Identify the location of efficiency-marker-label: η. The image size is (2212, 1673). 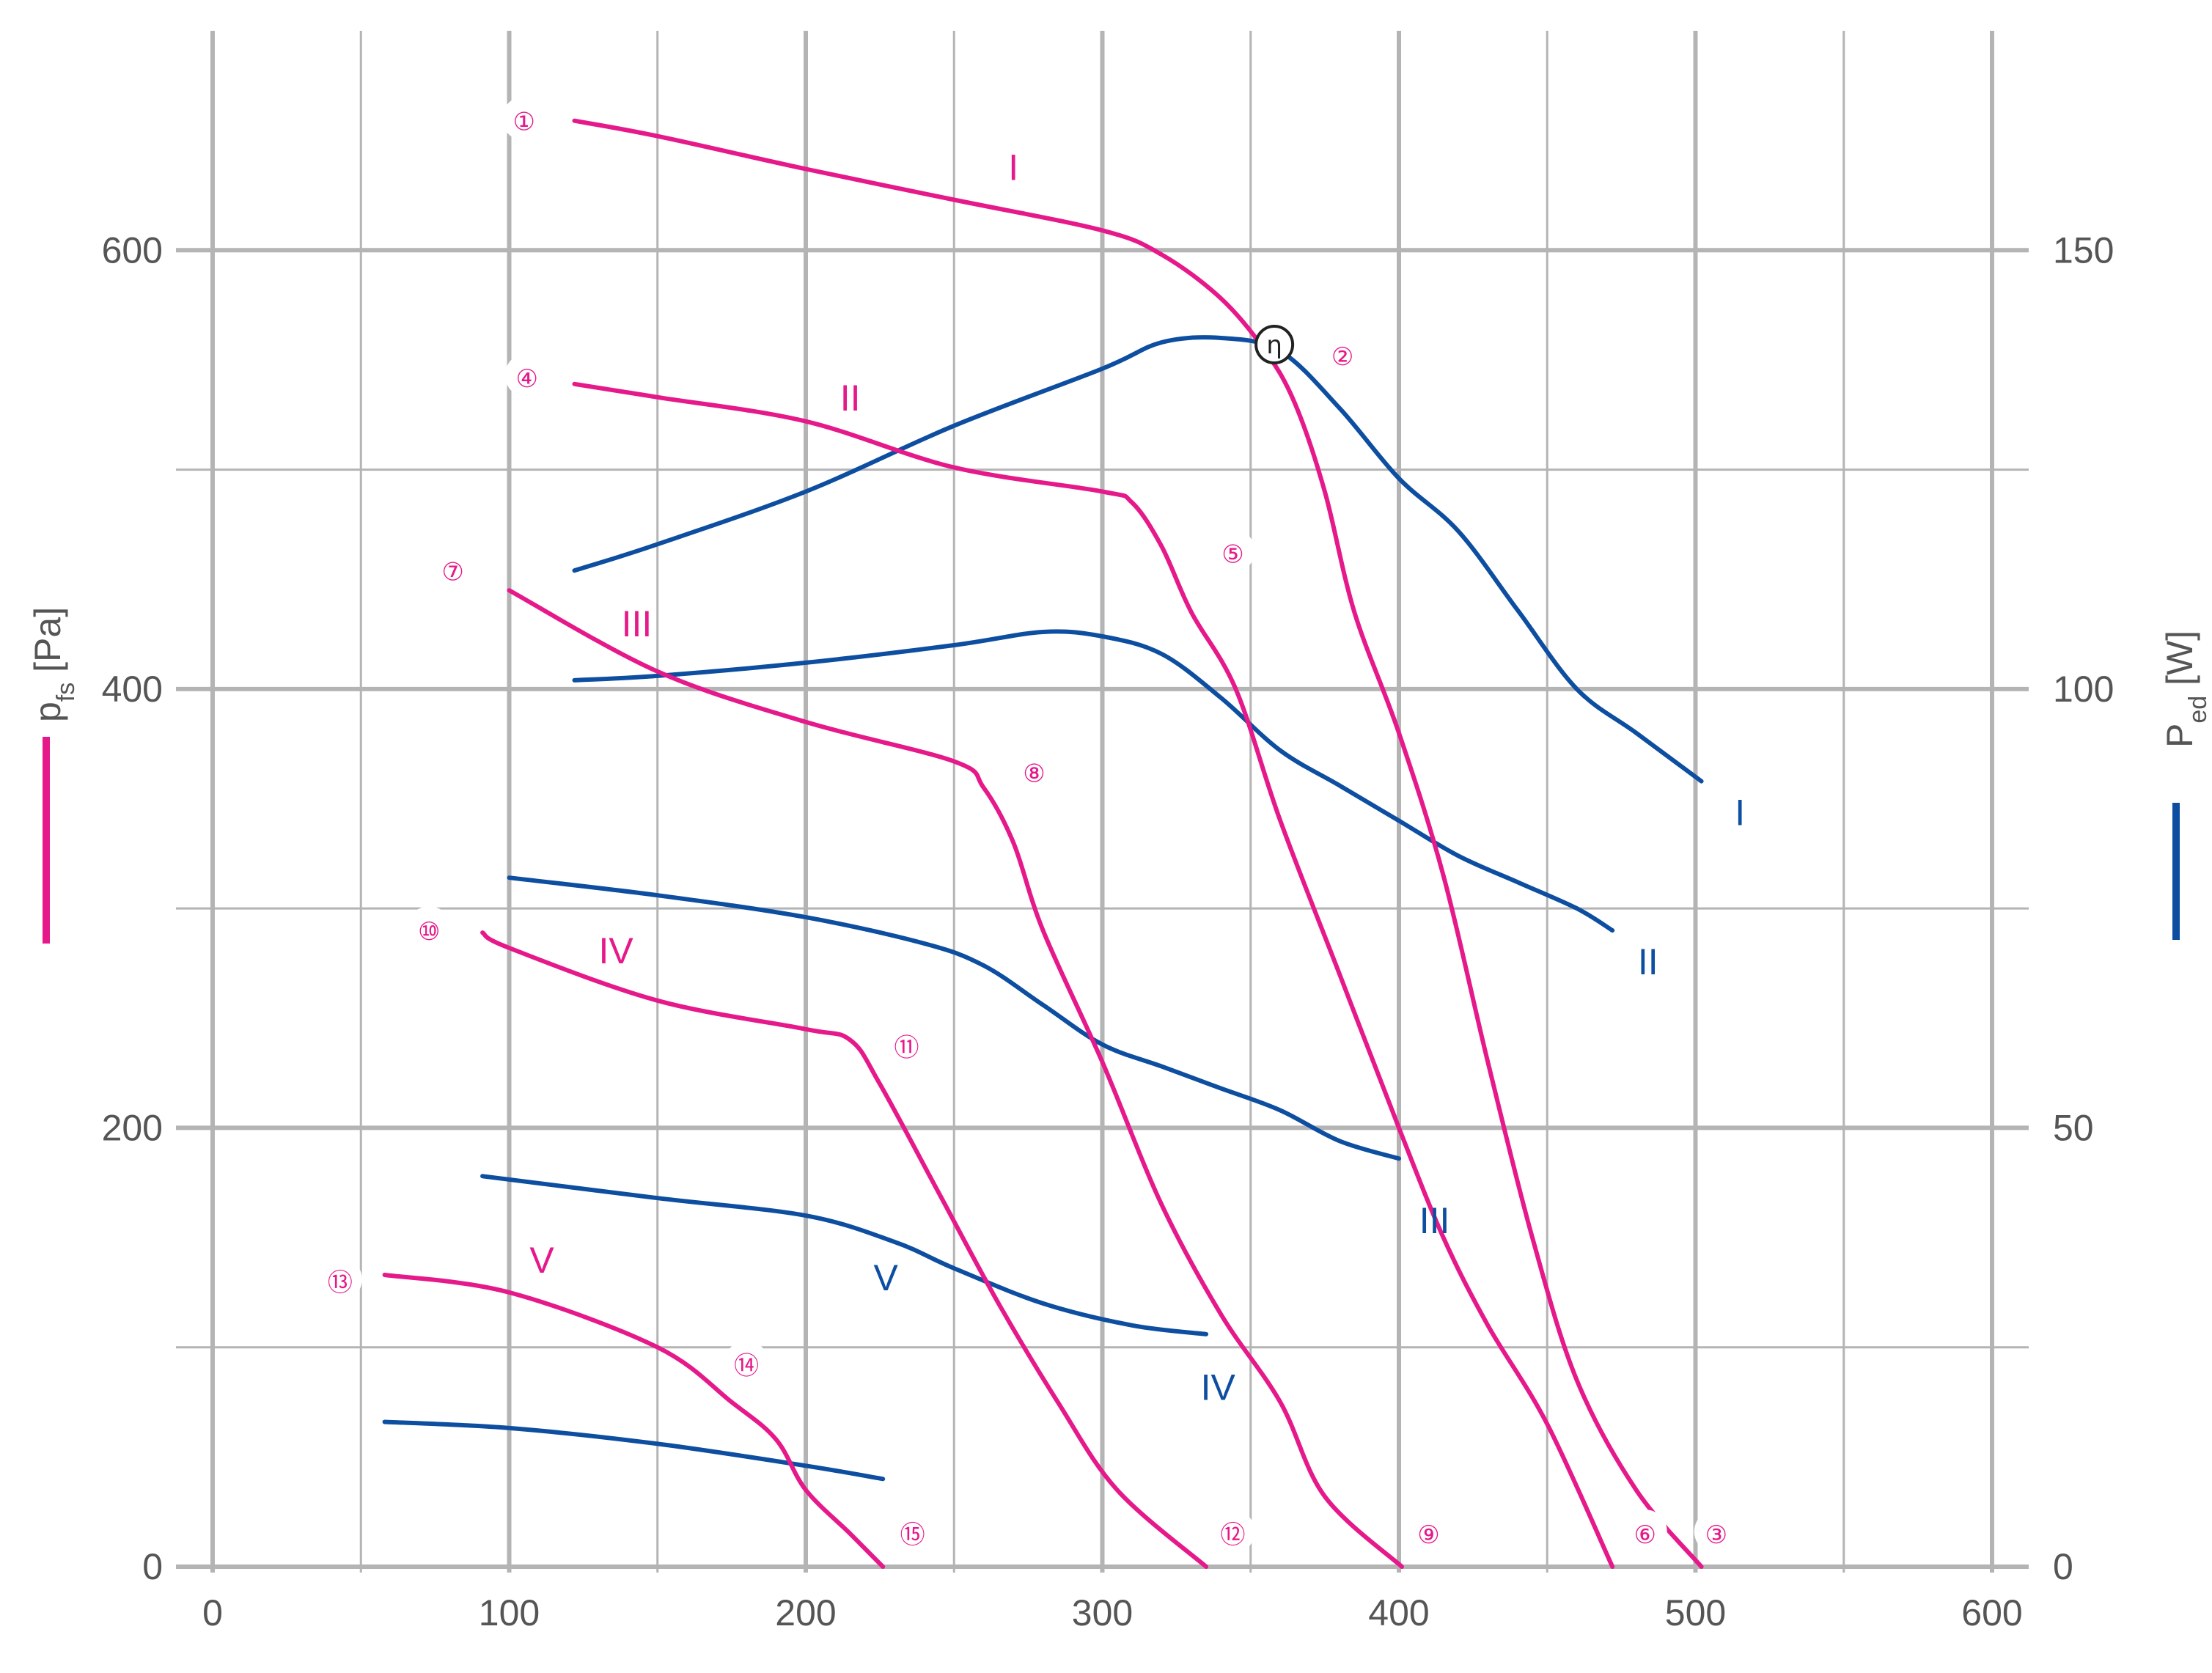
(1274, 345).